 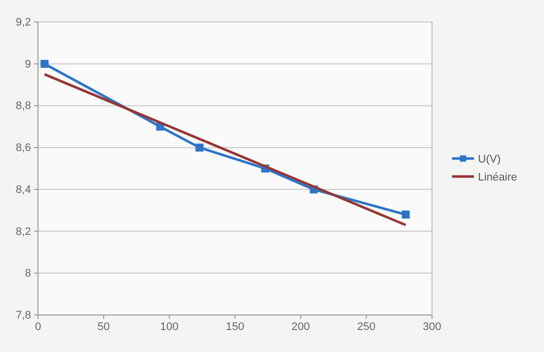 I want to click on x-tick-label: 150, so click(x=235, y=326).